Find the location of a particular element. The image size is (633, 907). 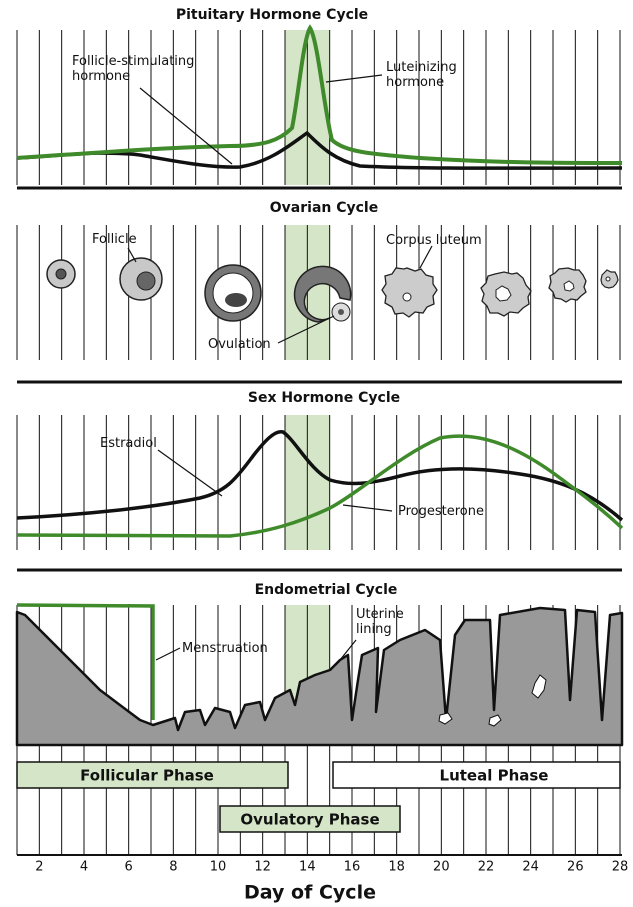

follicle-antrum is located at coordinates (233, 293).